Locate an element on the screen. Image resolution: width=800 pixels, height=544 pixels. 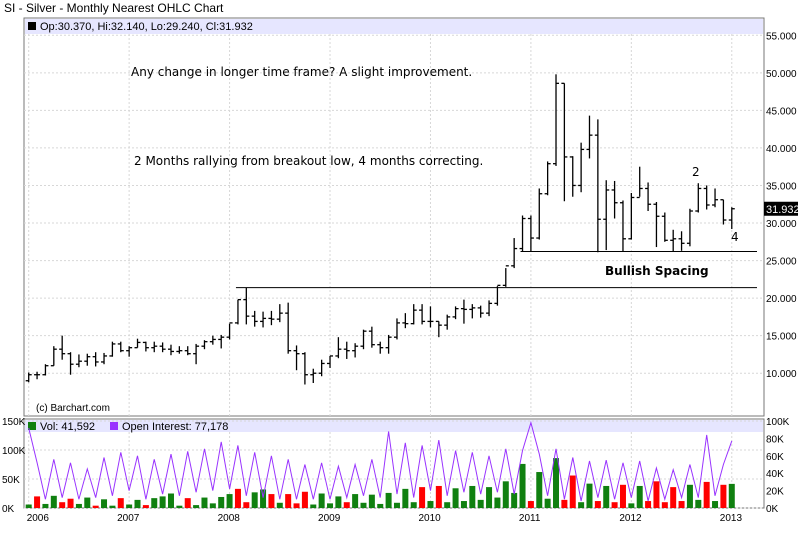
volume-bars is located at coordinates (380, 483).